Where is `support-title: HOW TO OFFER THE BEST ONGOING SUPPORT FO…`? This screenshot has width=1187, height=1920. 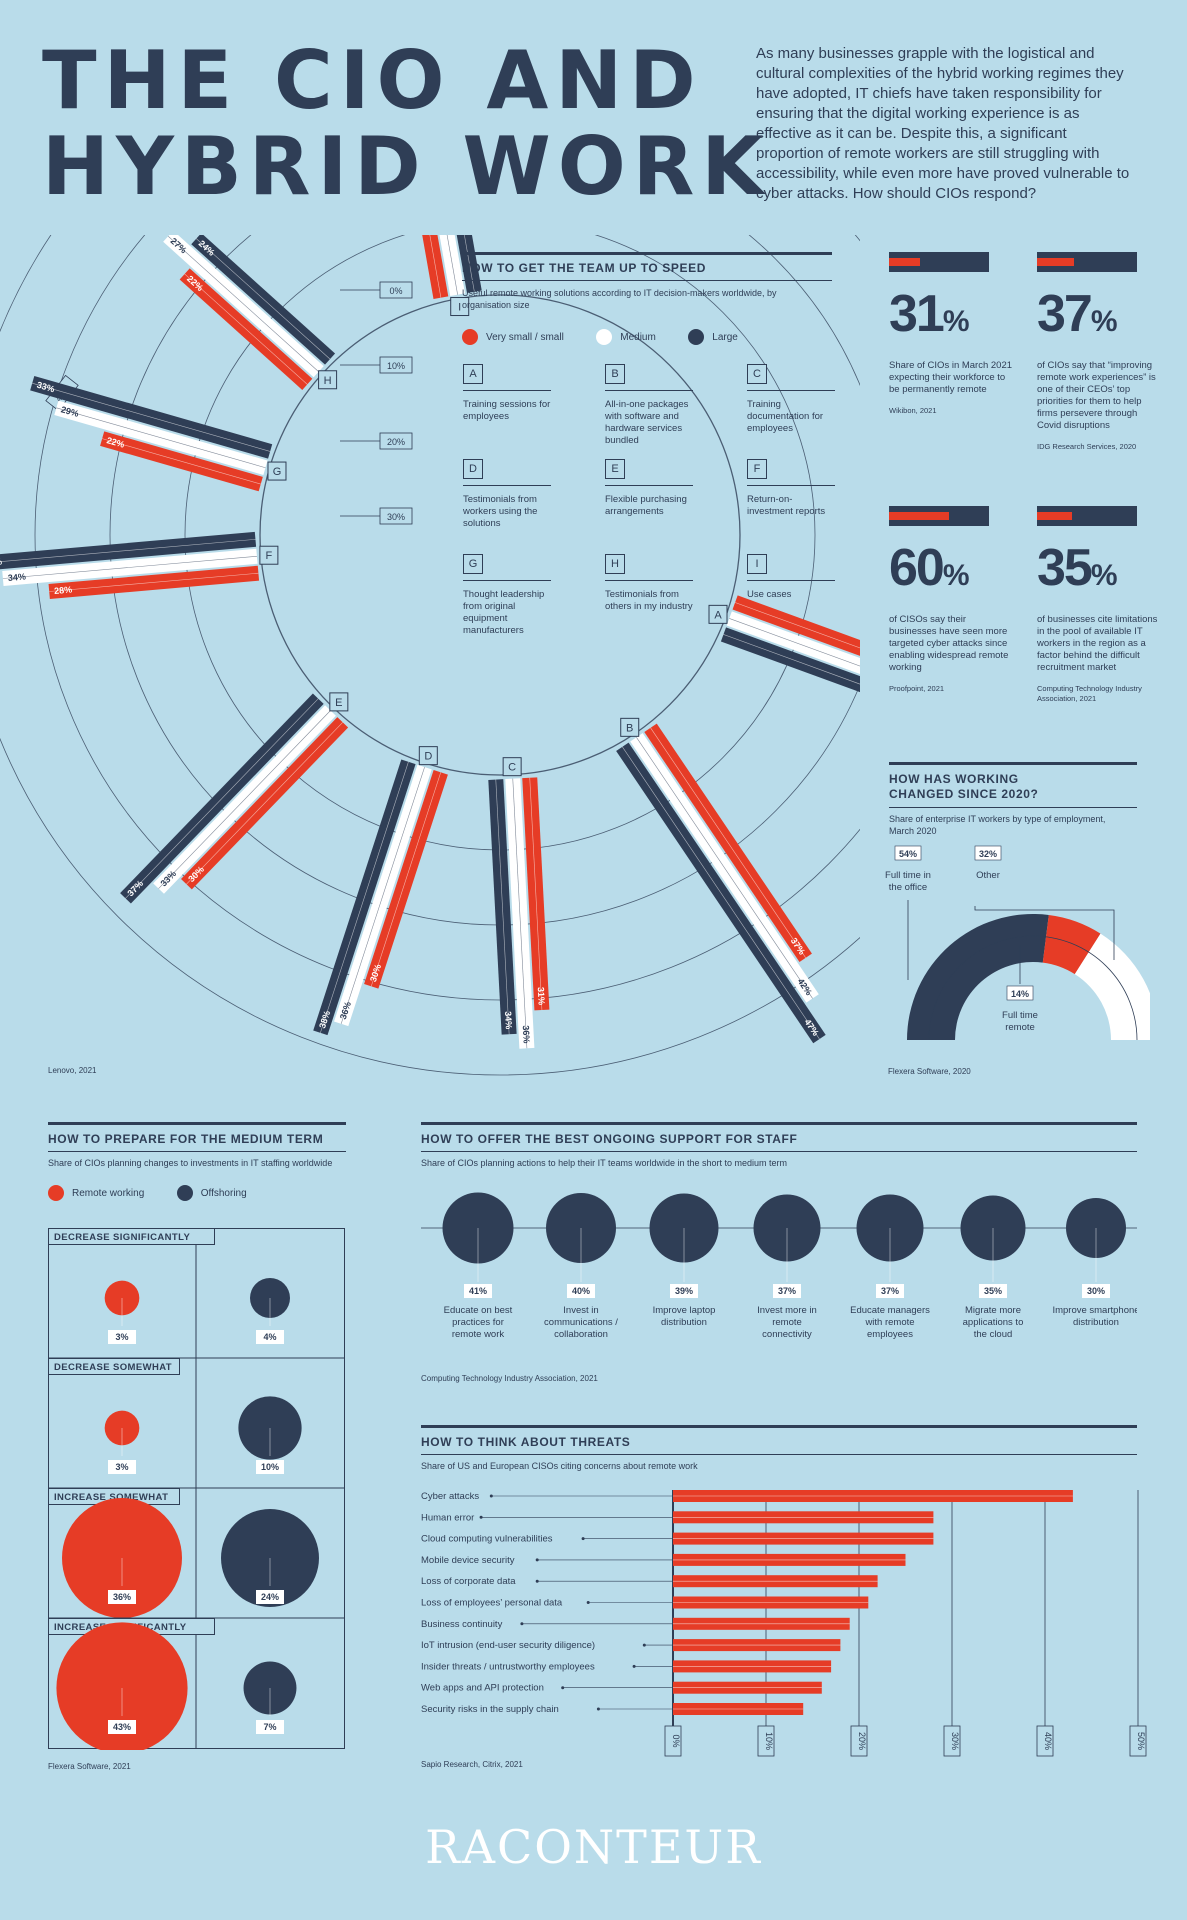
support-title: HOW TO OFFER THE BEST ONGOING SUPPORT FO… is located at coordinates (609, 1139).